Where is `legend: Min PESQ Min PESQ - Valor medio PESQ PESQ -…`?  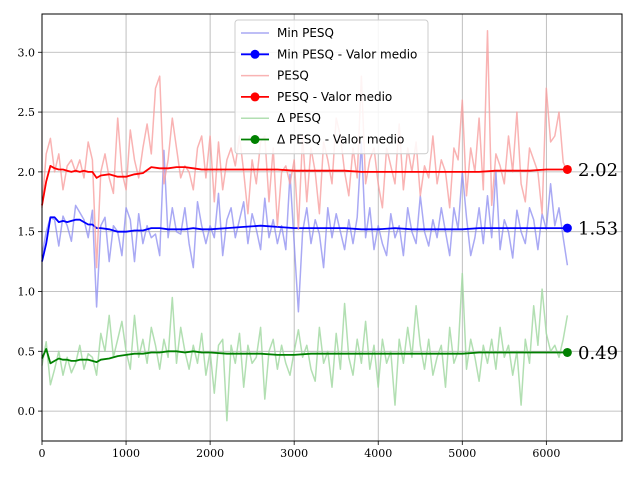
legend: Min PESQ Min PESQ - Valor medio PESQ PESQ -… is located at coordinates (331, 87).